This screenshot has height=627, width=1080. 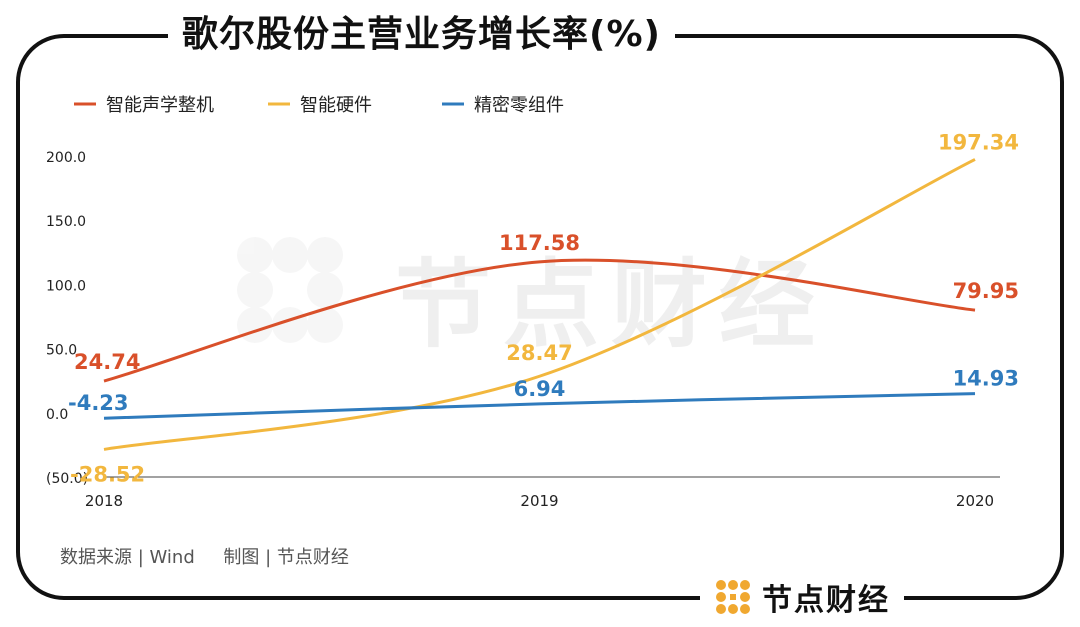 What do you see at coordinates (539, 353) in the screenshot?
I see `data-label: 28.47` at bounding box center [539, 353].